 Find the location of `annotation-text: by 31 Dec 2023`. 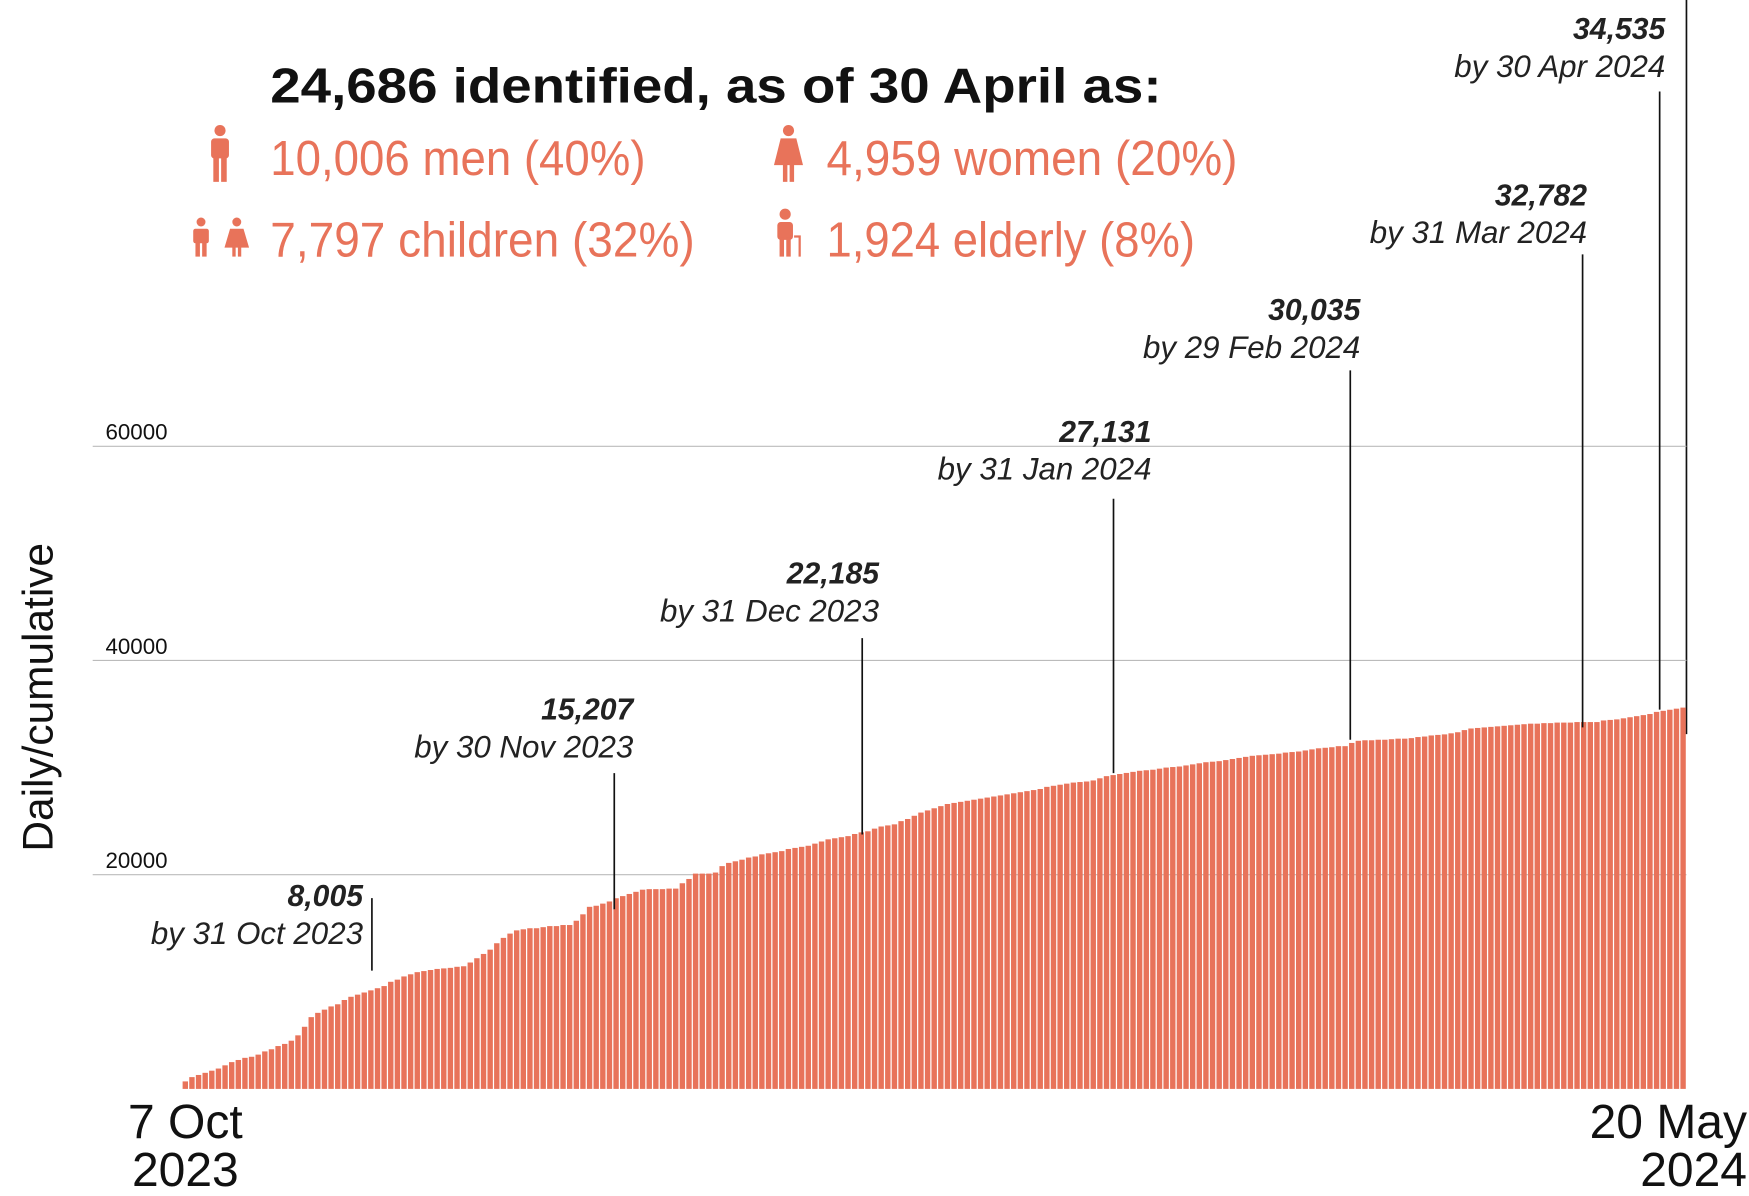

annotation-text: by 31 Dec 2023 is located at coordinates (770, 610).